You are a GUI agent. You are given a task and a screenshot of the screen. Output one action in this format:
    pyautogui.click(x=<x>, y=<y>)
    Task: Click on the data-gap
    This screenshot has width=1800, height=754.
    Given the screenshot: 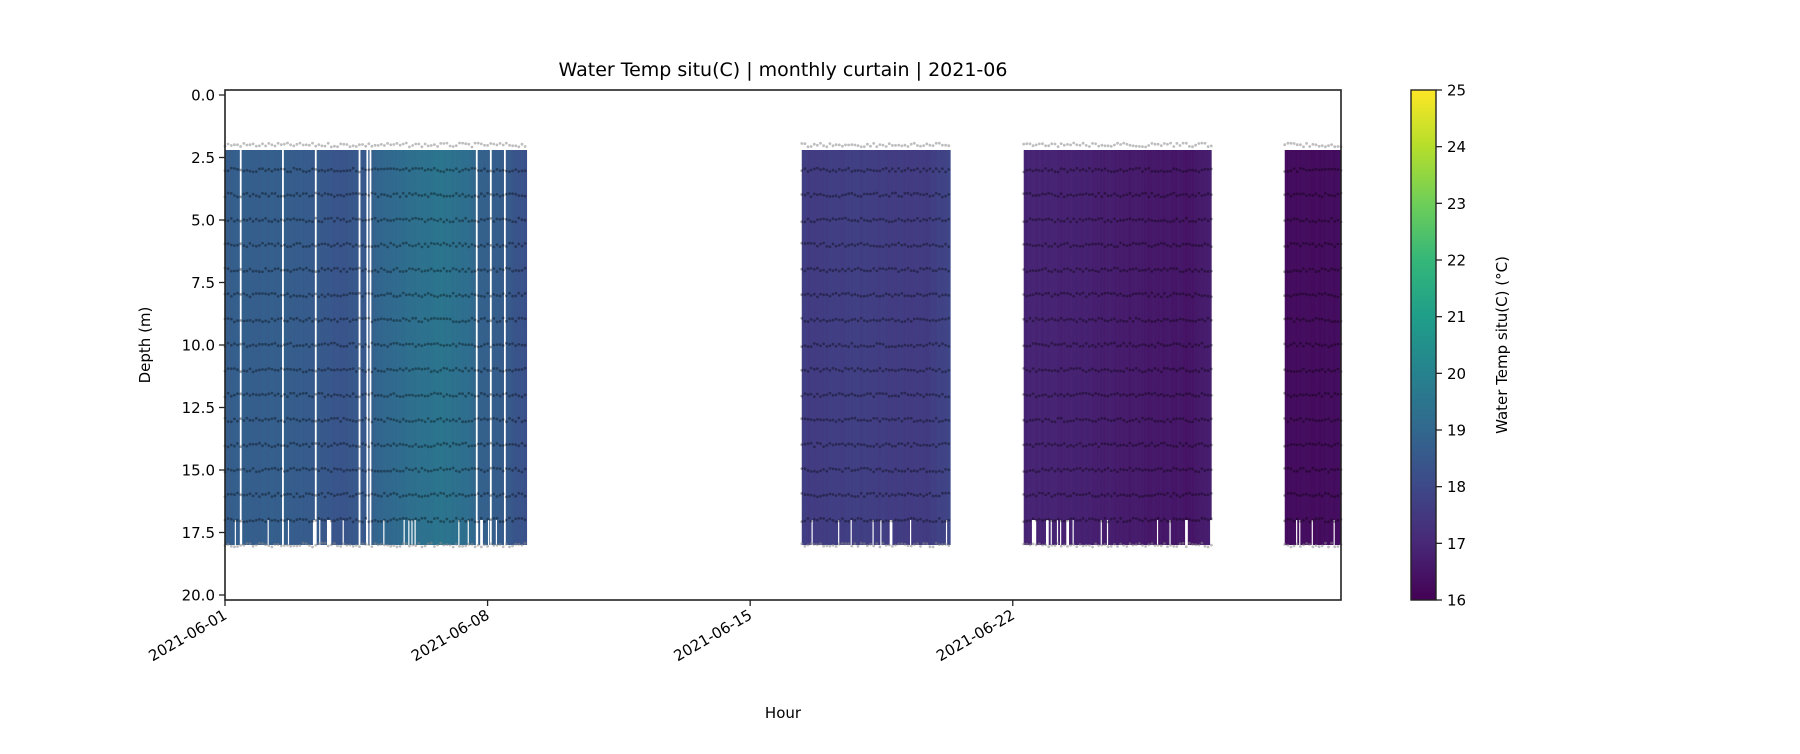 What is the action you would take?
    pyautogui.click(x=490, y=348)
    